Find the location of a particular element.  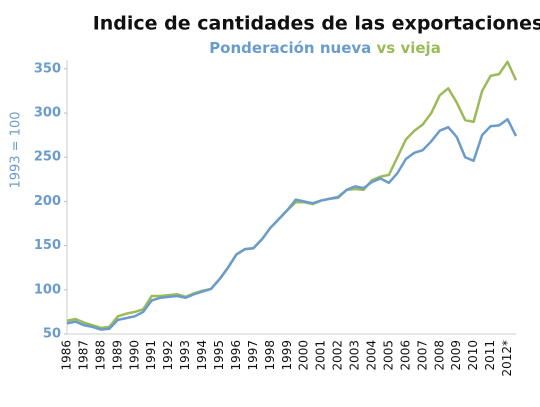

x-tick-label: 2008 is located at coordinates (439, 355).